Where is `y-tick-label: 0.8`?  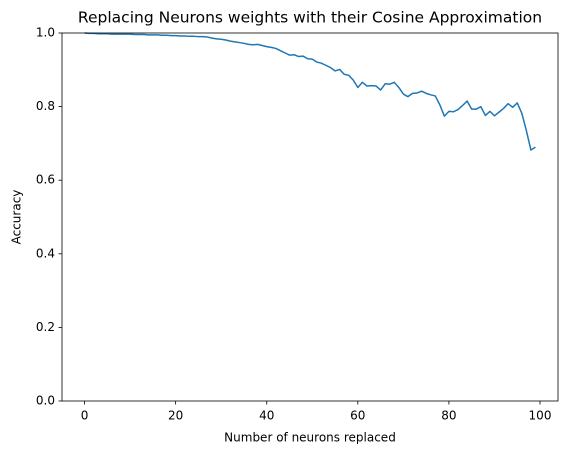
y-tick-label: 0.8 is located at coordinates (45, 106).